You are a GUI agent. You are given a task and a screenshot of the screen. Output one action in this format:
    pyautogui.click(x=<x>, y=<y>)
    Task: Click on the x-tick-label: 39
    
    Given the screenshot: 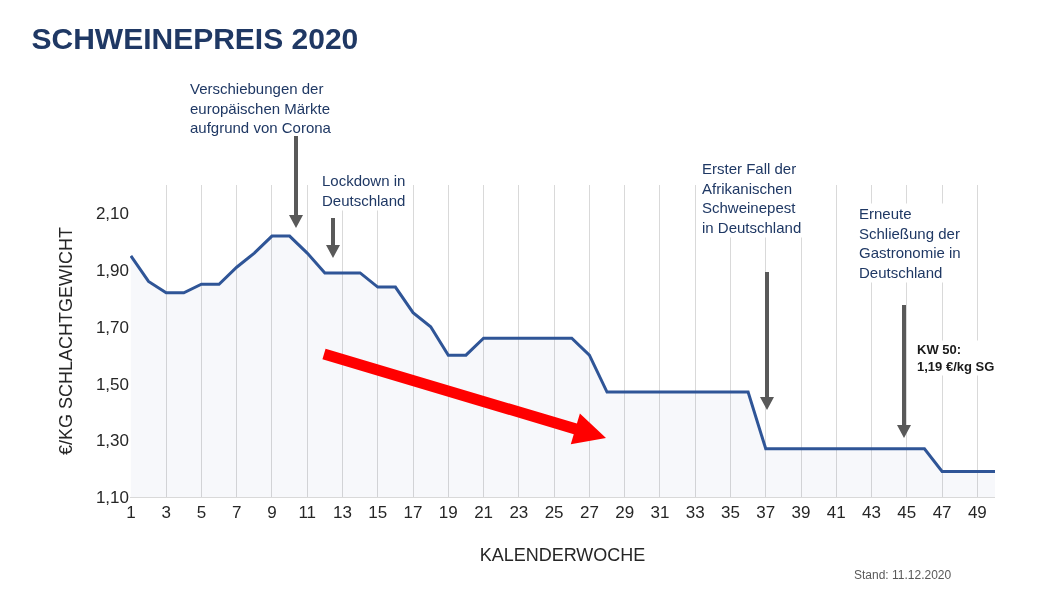 What is the action you would take?
    pyautogui.click(x=801, y=513)
    